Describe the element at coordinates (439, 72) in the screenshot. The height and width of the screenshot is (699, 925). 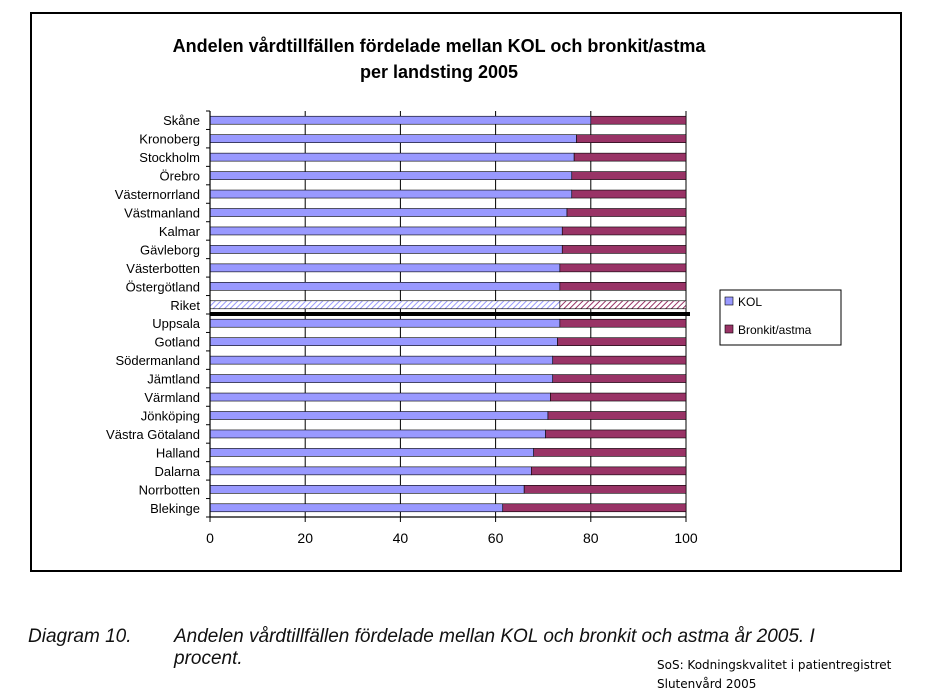
I see `chart-subtitle: per landsting 2005` at that location.